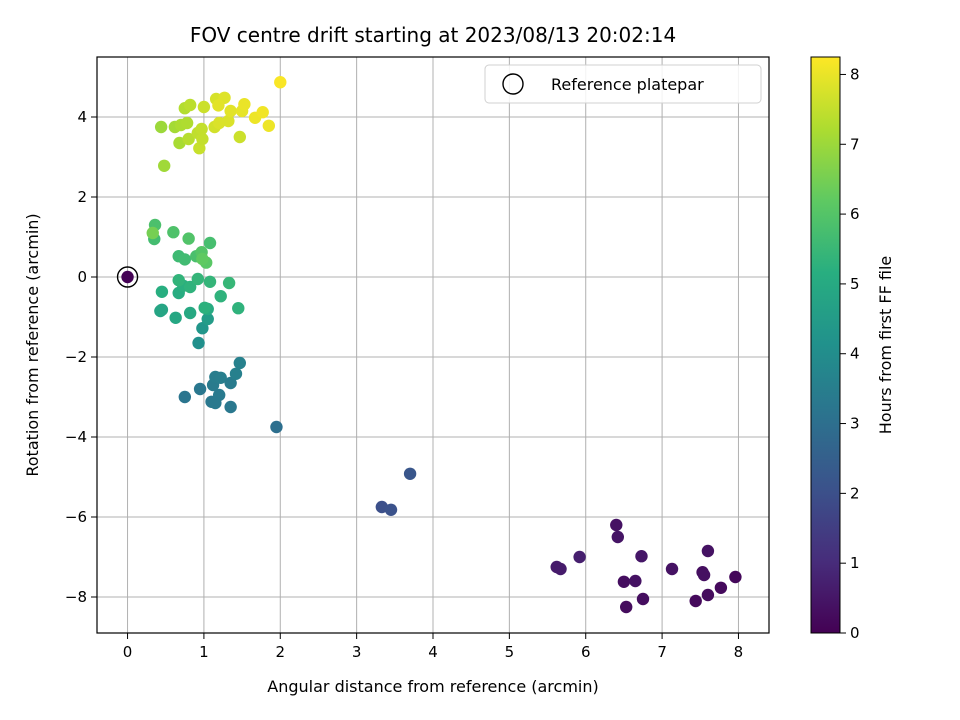  Describe the element at coordinates (855, 284) in the screenshot. I see `colorbar-tick-label: 5` at that location.